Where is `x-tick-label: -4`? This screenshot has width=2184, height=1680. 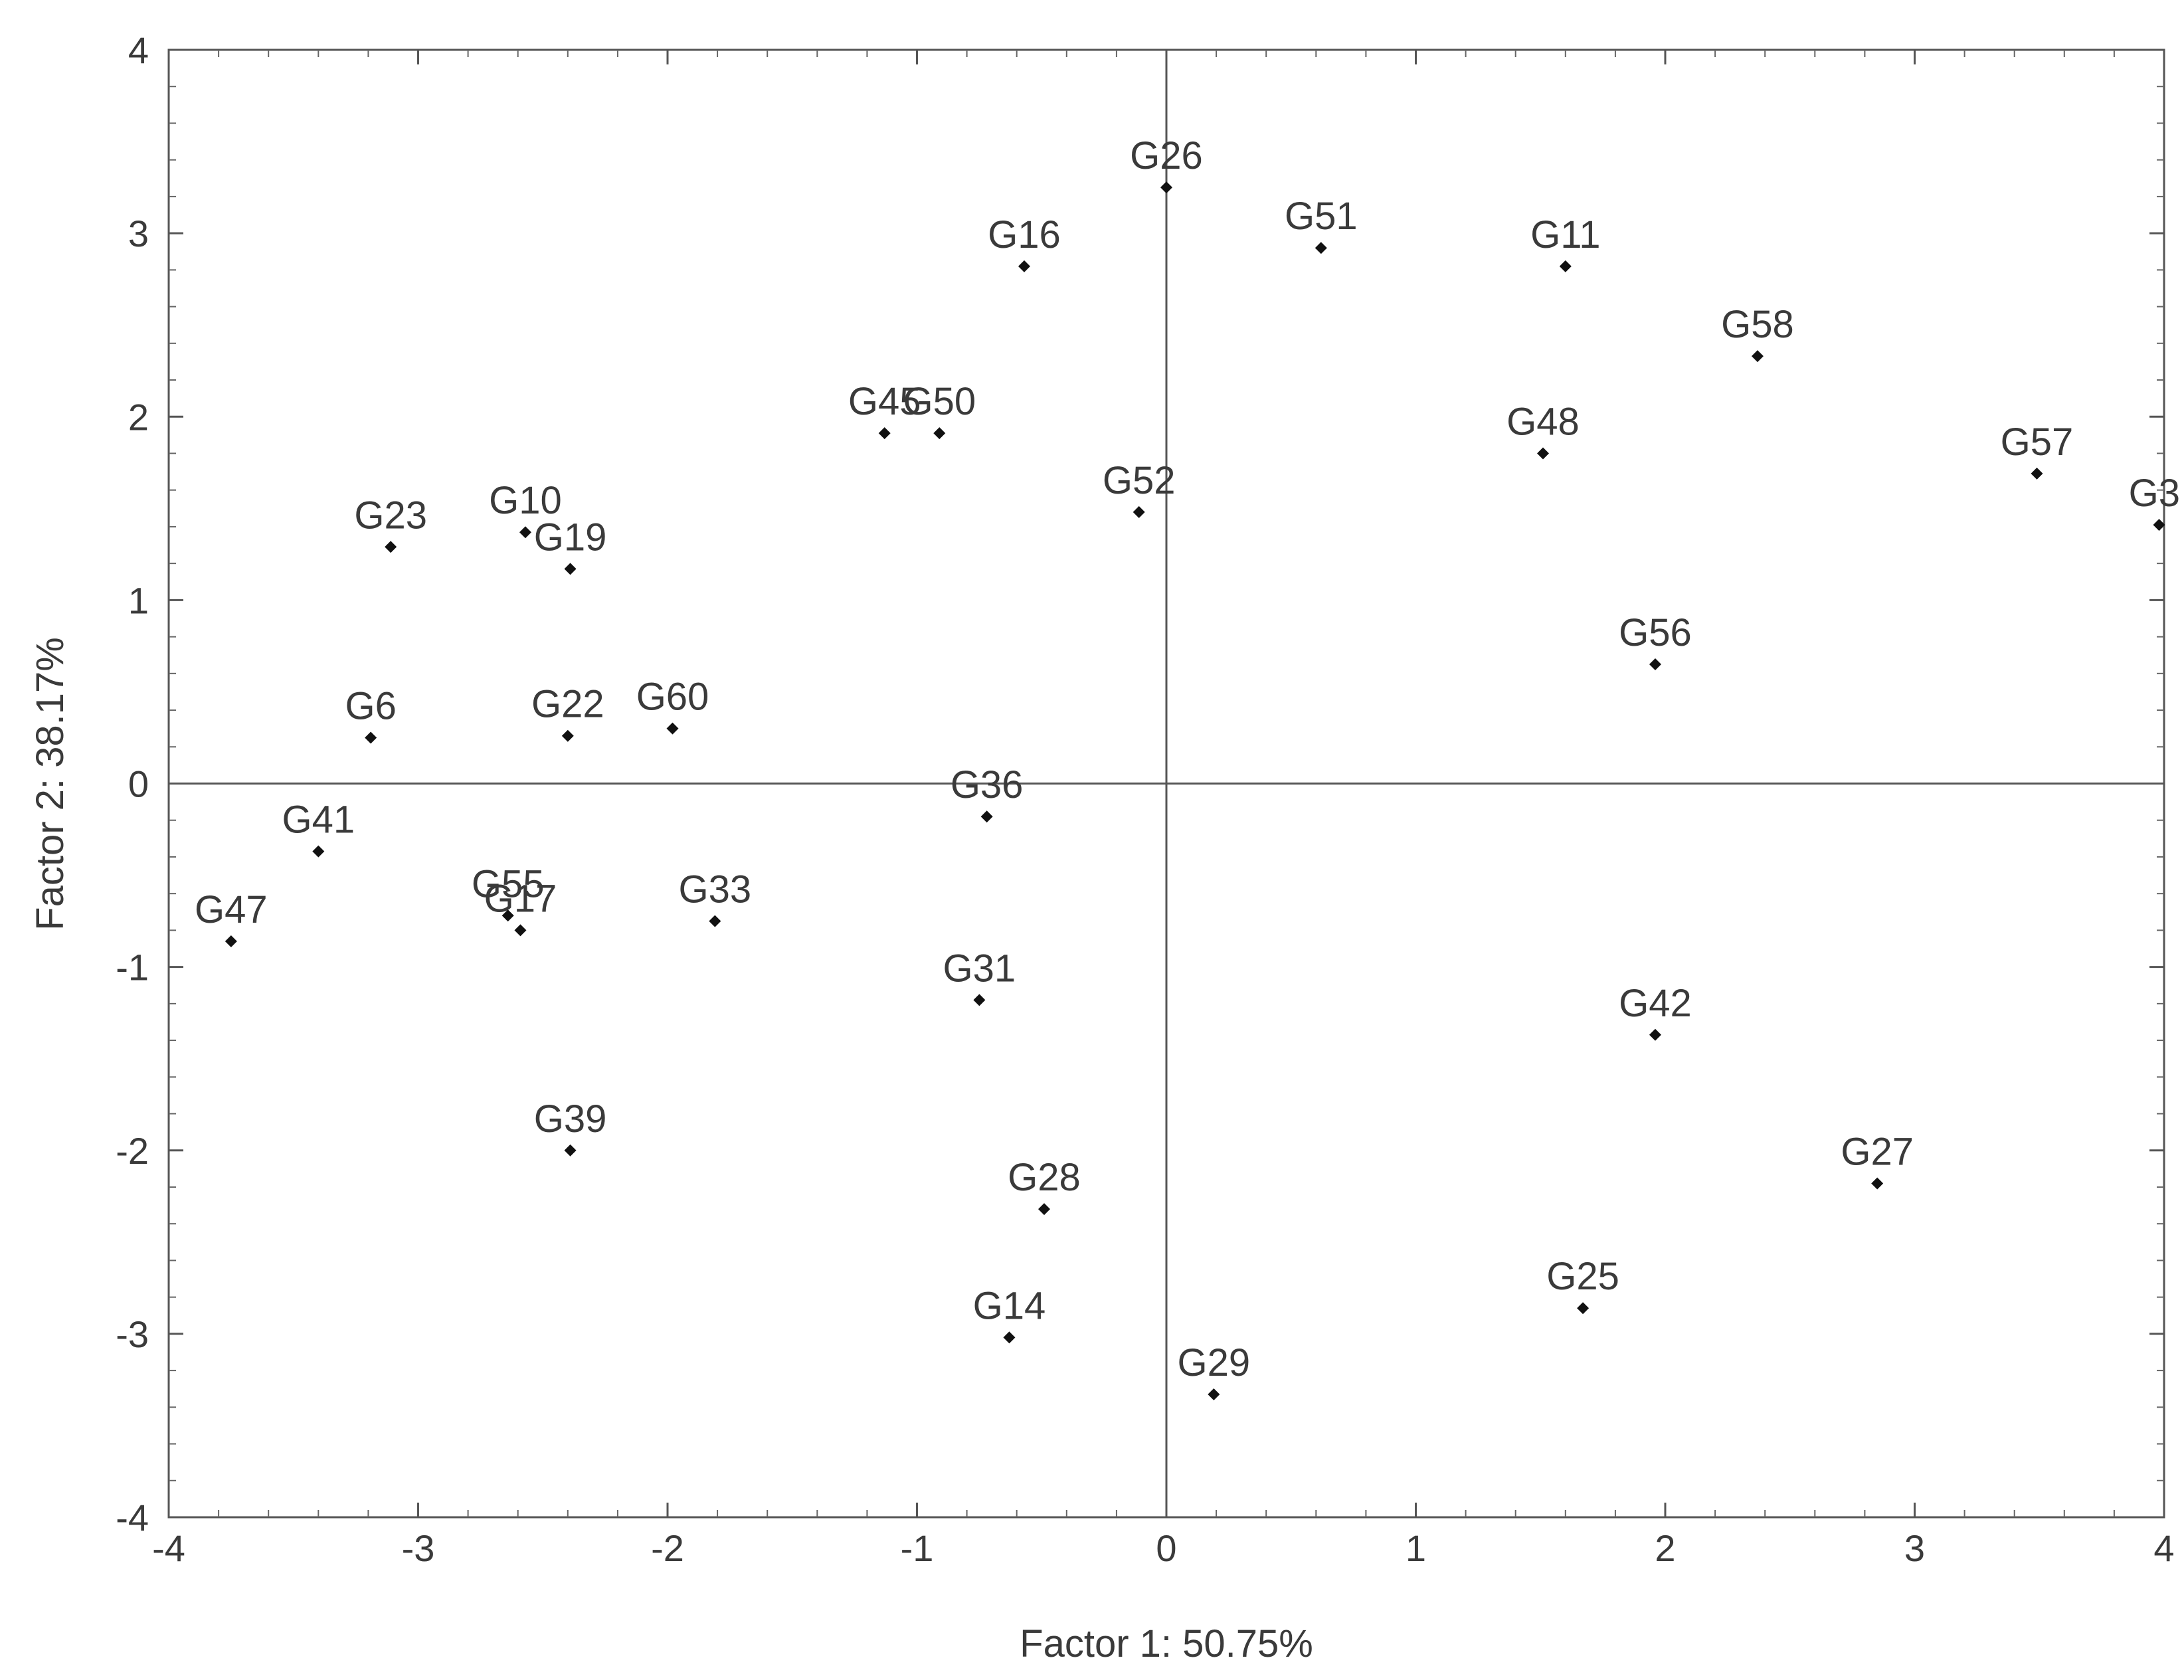 x-tick-label: -4 is located at coordinates (168, 1548).